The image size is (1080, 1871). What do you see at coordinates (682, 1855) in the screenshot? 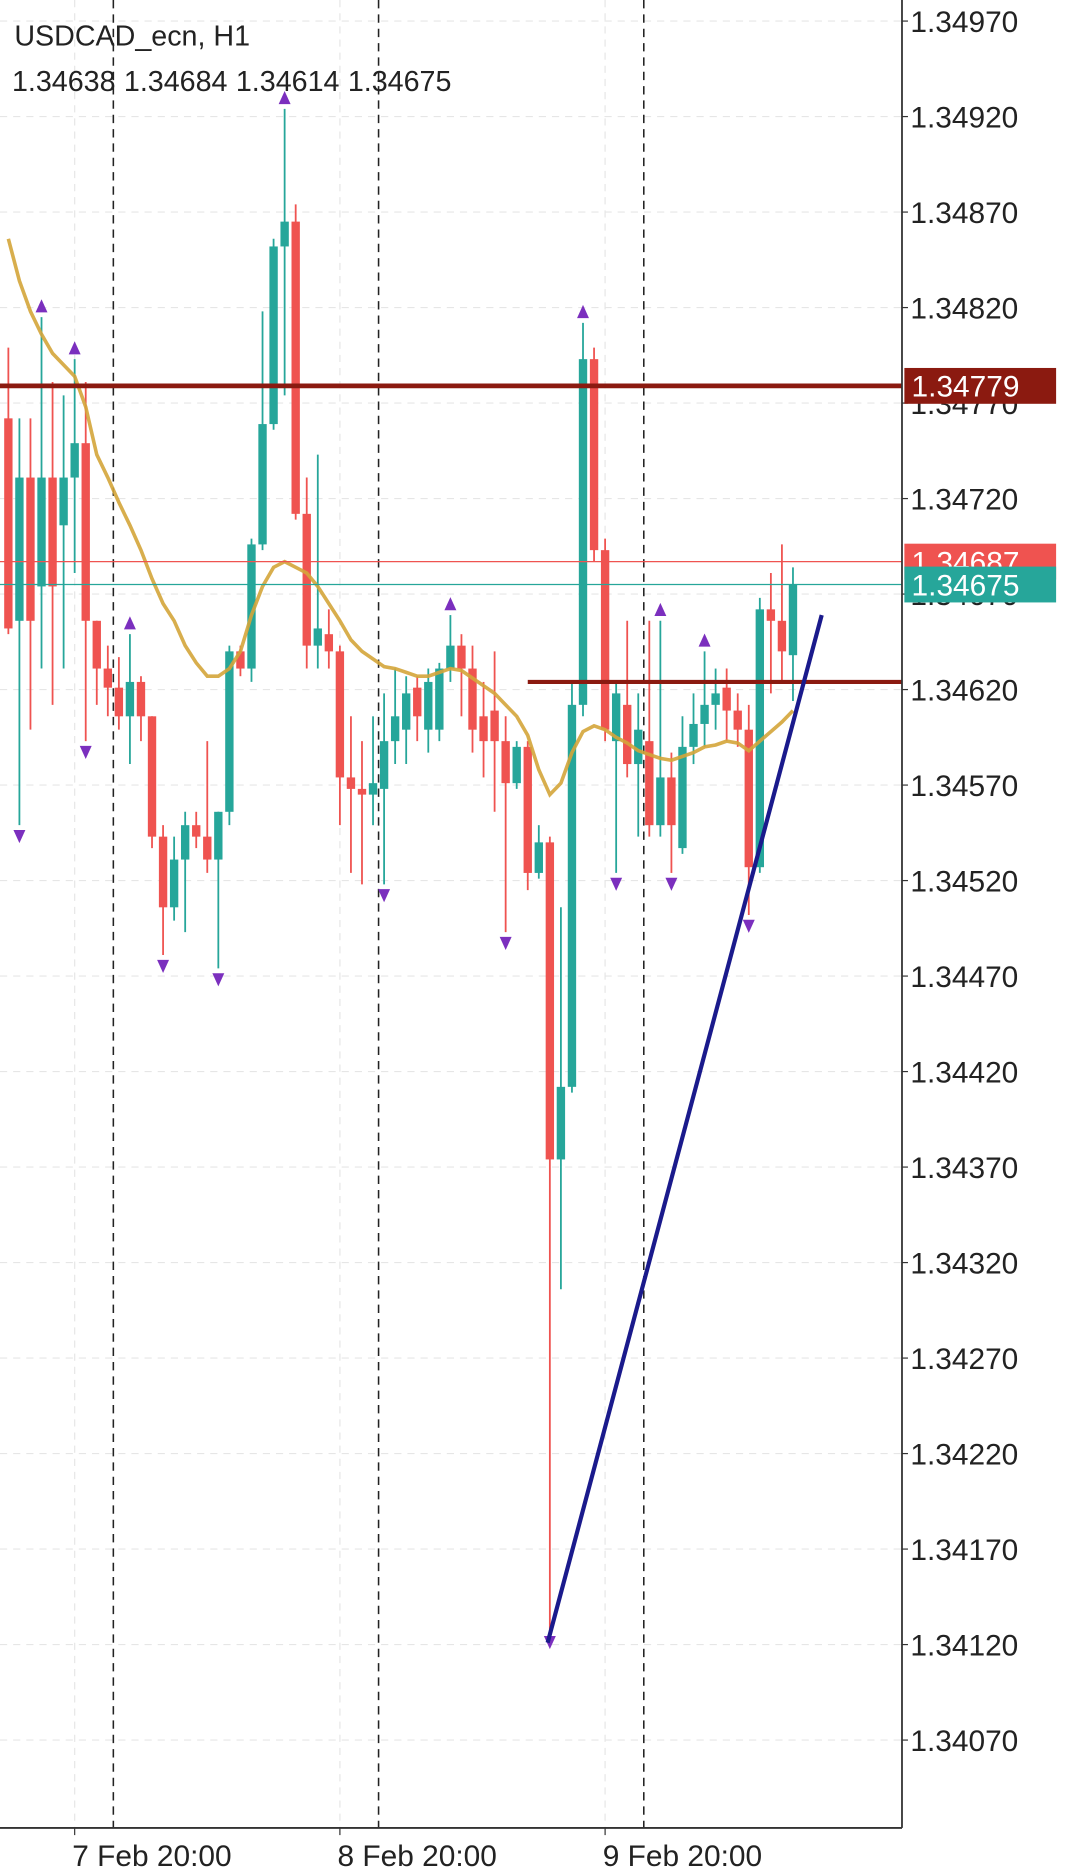
I see `x-tick-label: 9 Feb 20:00` at bounding box center [682, 1855].